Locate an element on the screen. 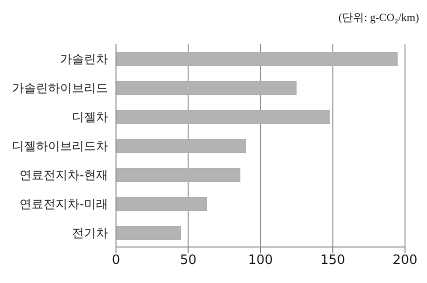 The image size is (427, 283). text: (단위: g-CO₂/km) is located at coordinates (378, 18).